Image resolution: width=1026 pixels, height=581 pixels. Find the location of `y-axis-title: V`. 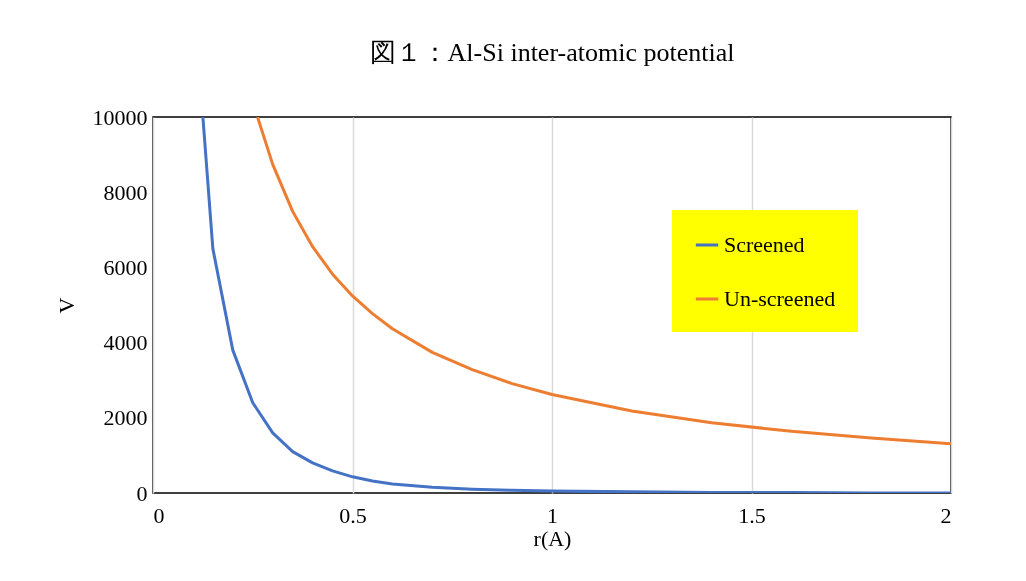

y-axis-title: V is located at coordinates (66, 305).